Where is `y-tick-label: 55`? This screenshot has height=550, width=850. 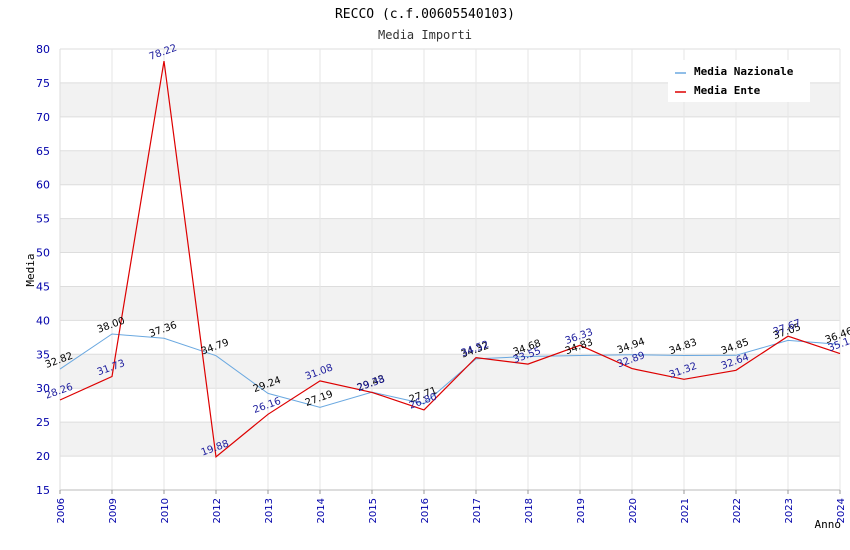 y-tick-label: 55 is located at coordinates (43, 219).